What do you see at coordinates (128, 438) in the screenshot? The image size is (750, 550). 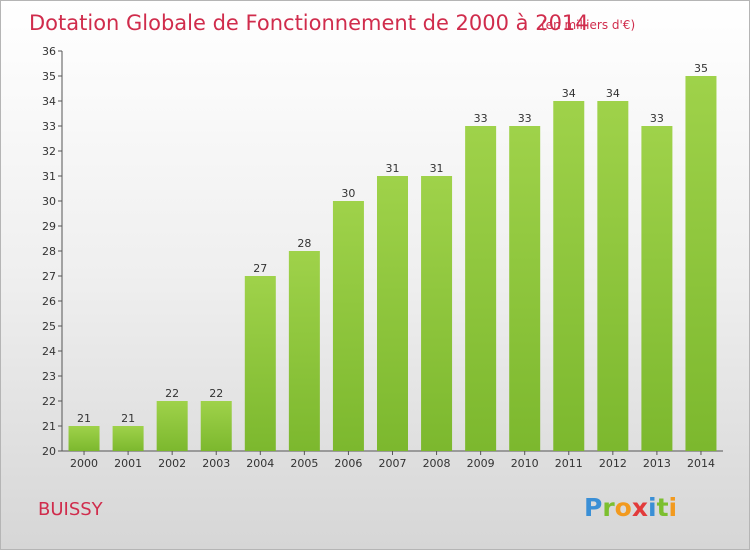 I see `bar-2001` at bounding box center [128, 438].